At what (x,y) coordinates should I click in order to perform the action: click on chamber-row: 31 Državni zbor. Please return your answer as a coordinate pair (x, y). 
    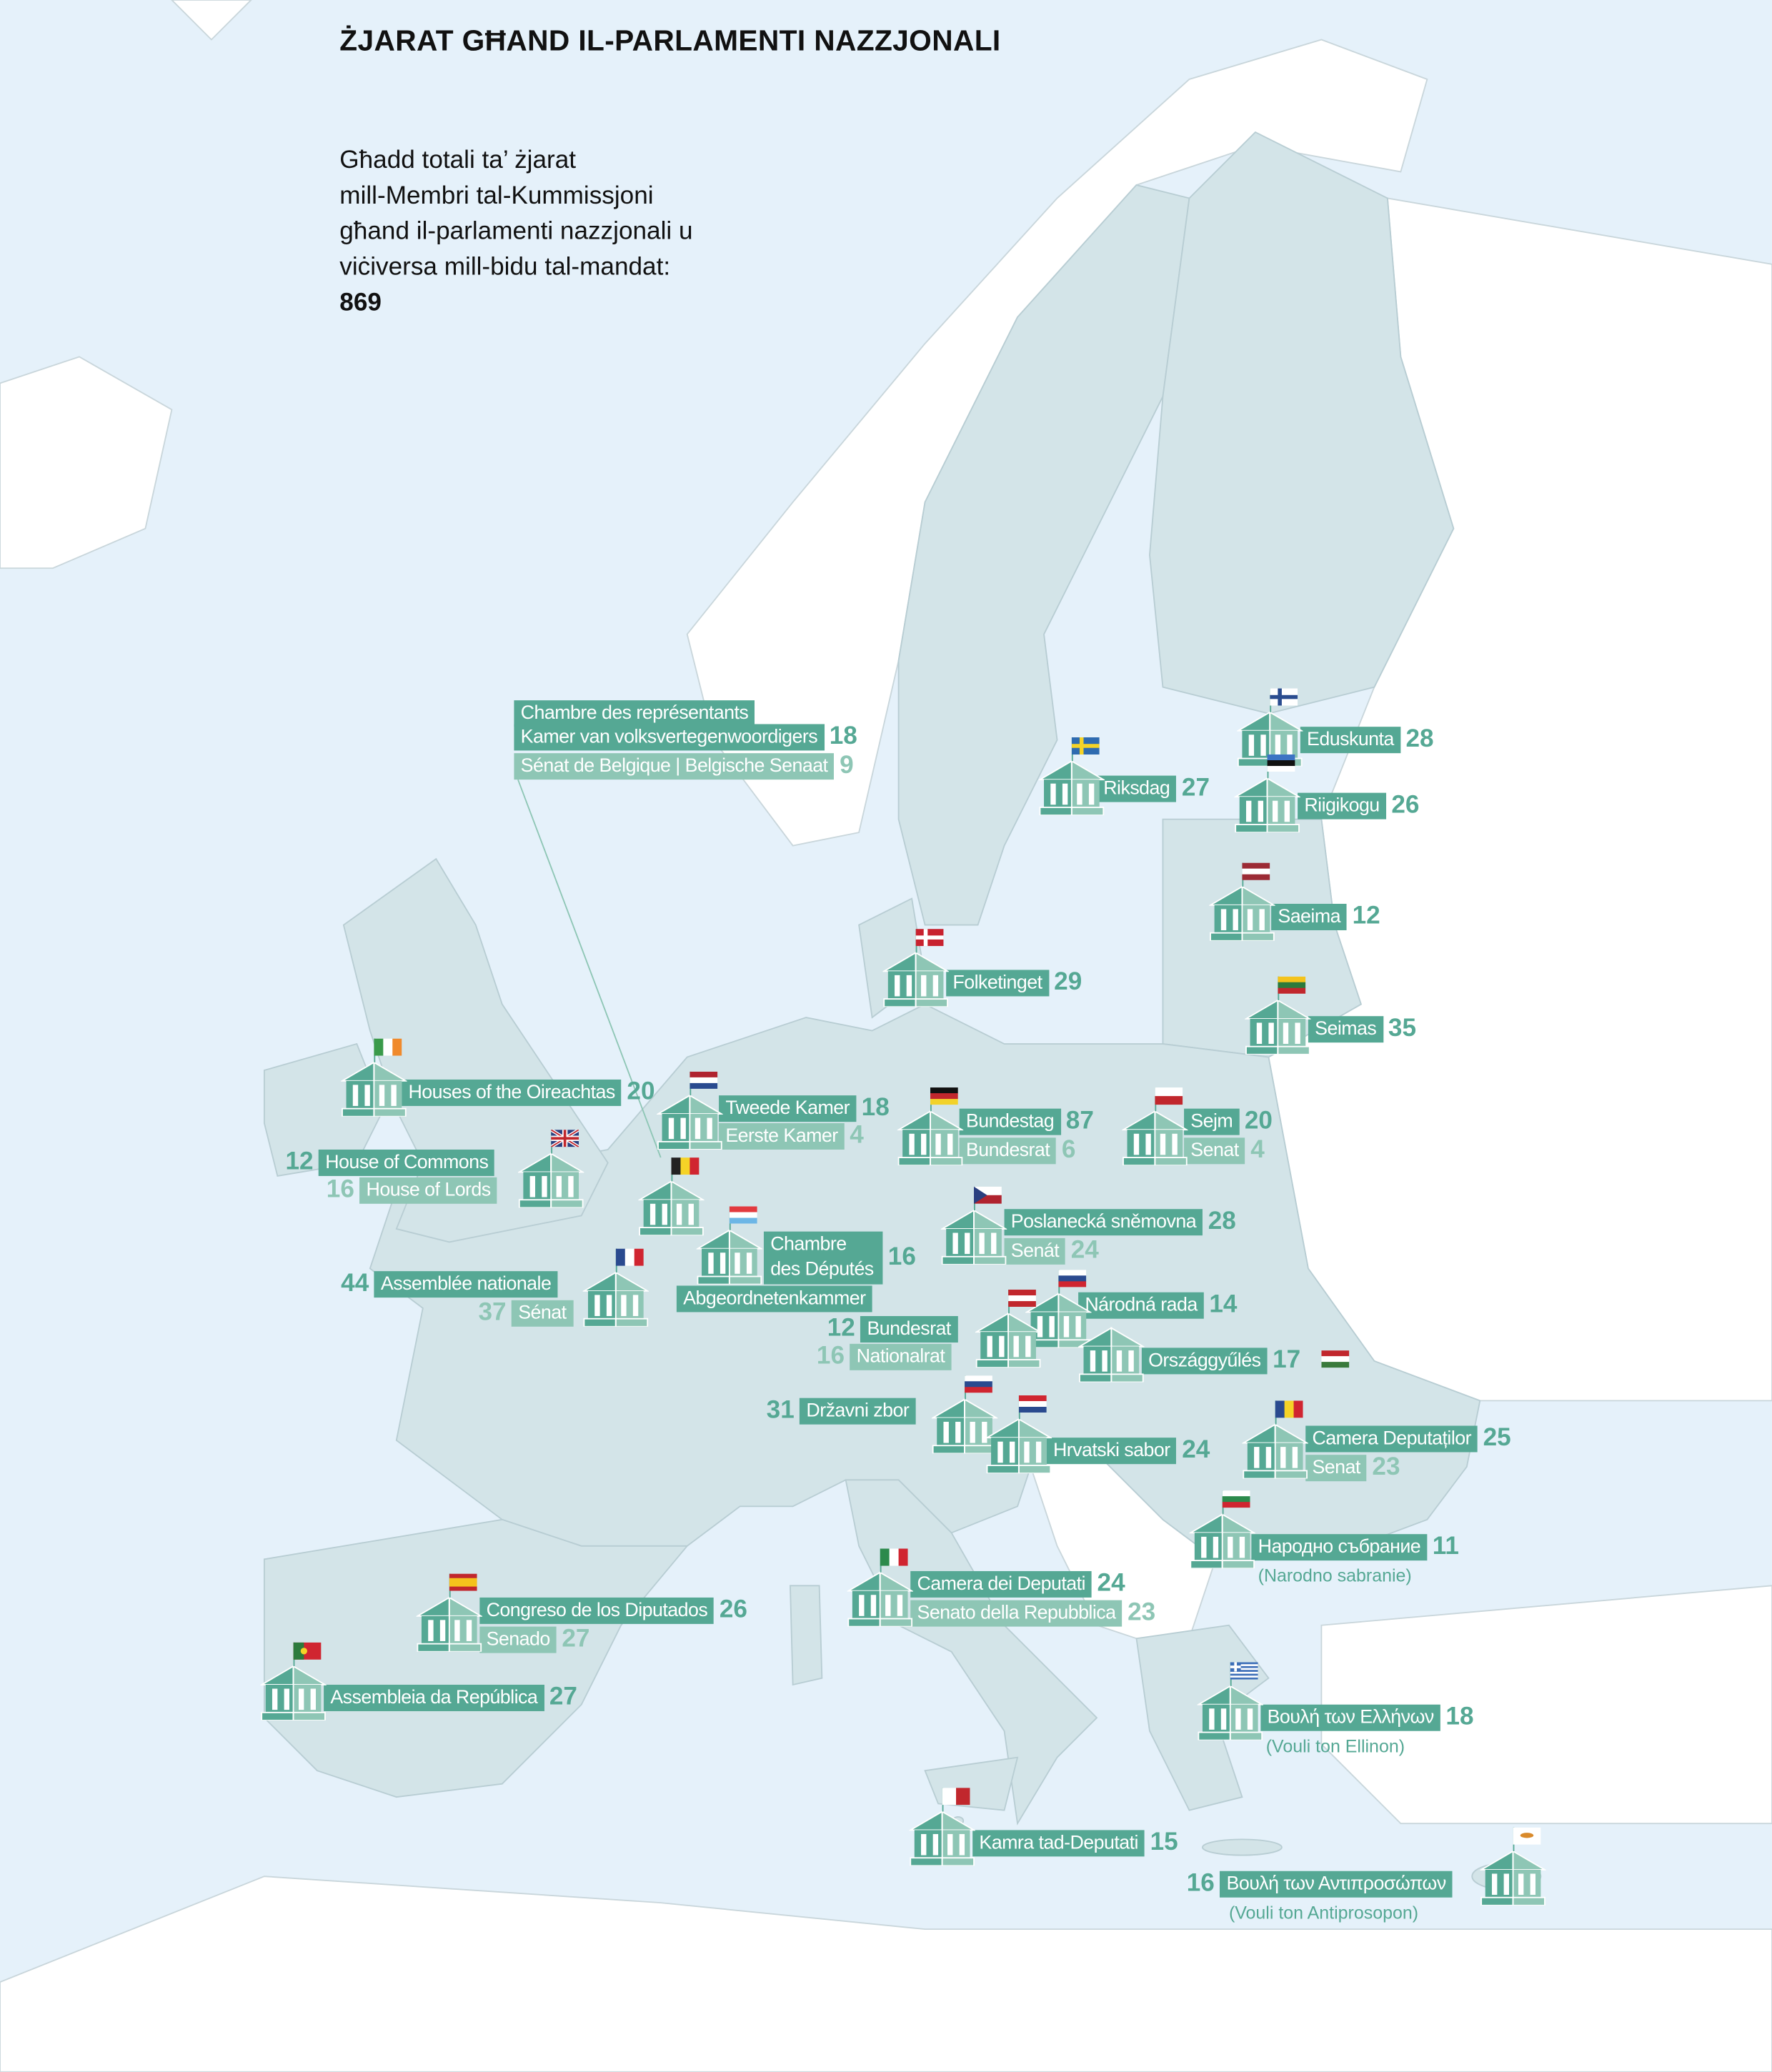
    Looking at the image, I should click on (841, 1410).